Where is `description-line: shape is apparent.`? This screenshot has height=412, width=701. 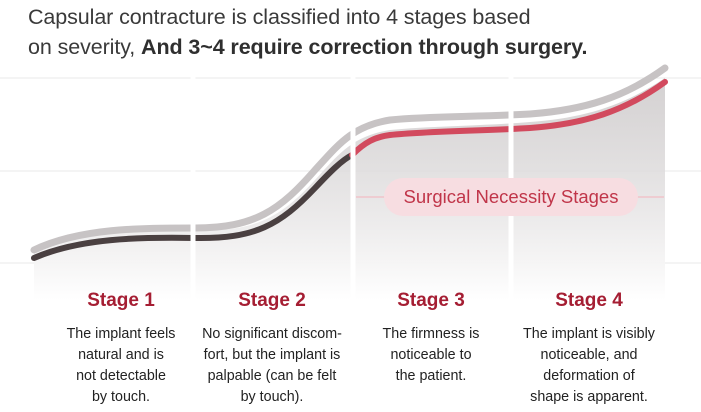 description-line: shape is apparent. is located at coordinates (589, 397).